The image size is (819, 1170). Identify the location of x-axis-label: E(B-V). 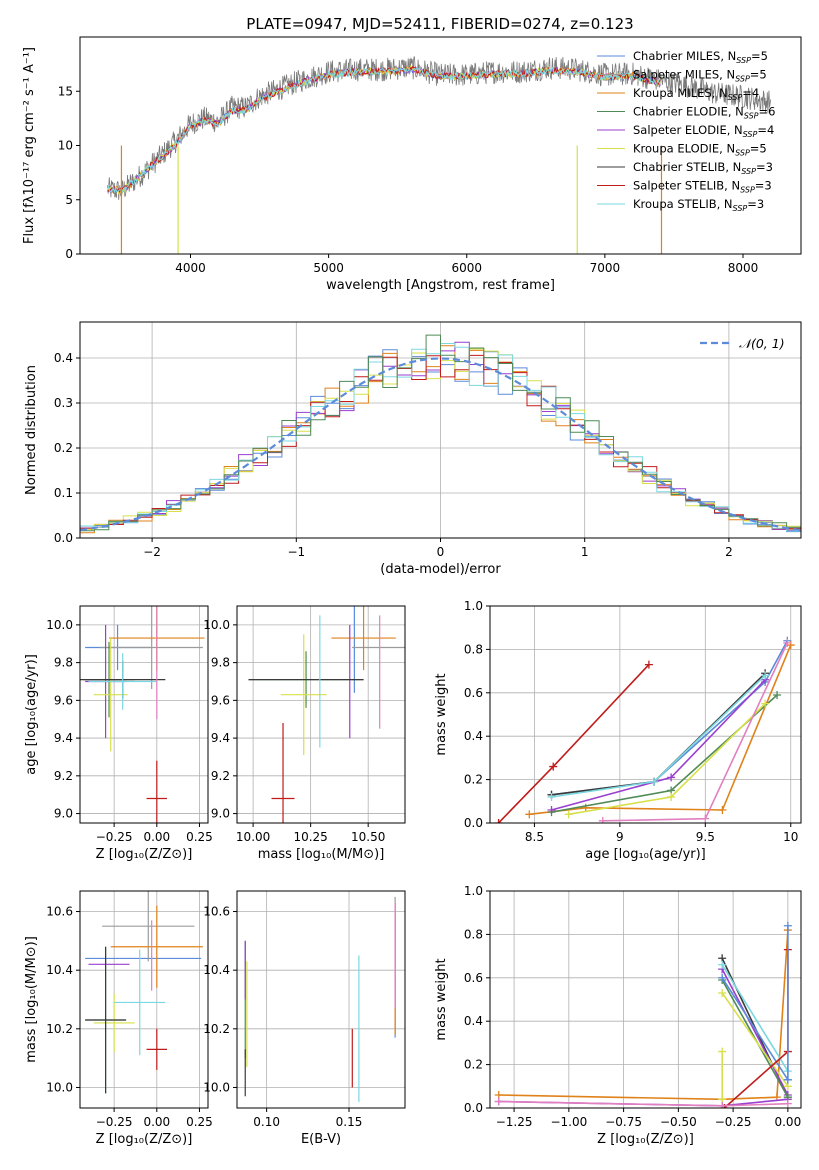
(321, 1139).